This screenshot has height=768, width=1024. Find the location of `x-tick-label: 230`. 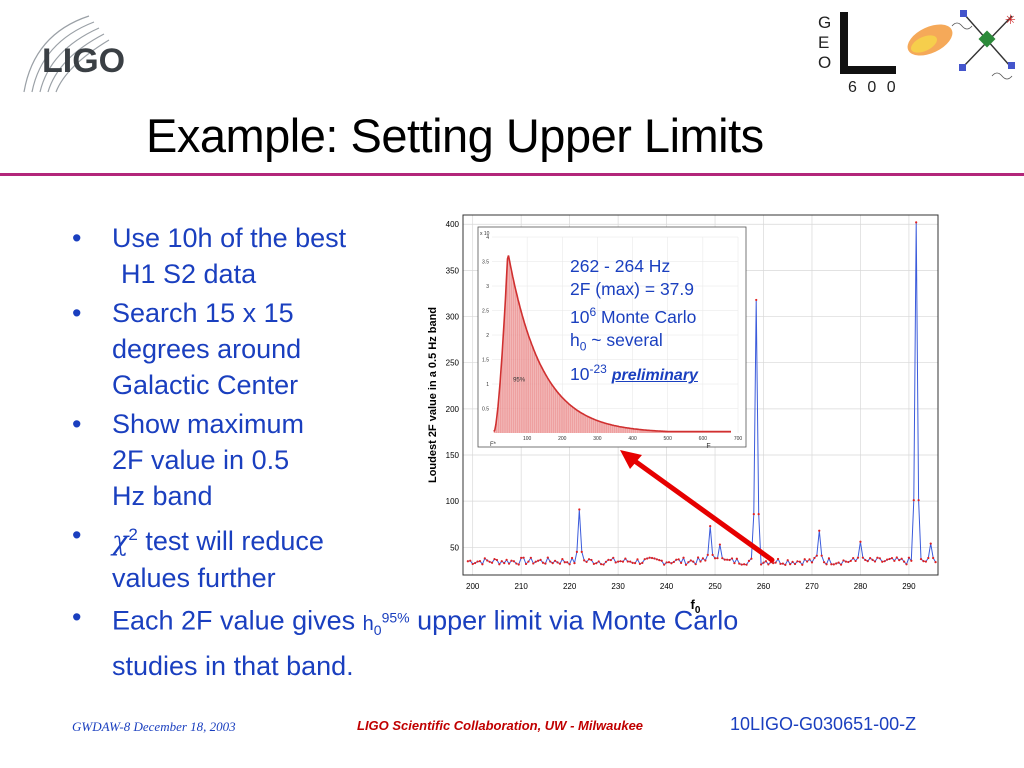

x-tick-label: 230 is located at coordinates (618, 586).